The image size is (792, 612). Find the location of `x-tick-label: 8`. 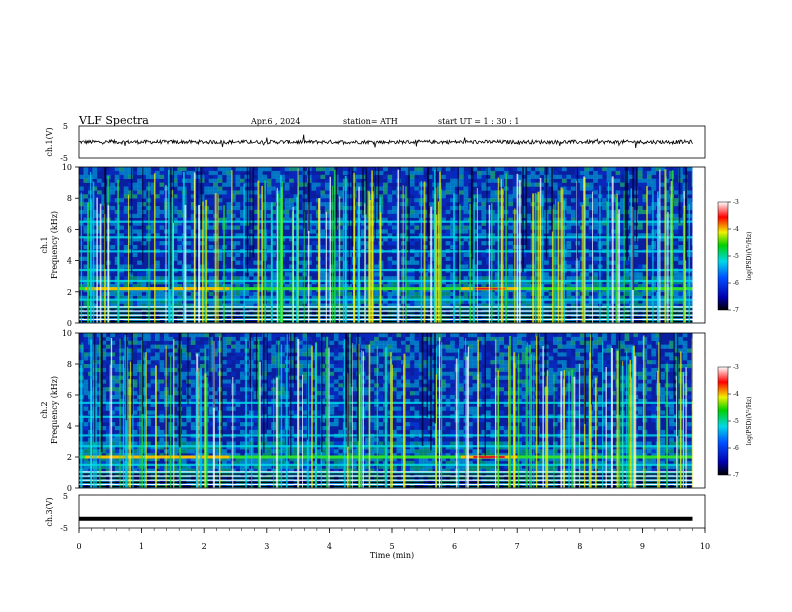

x-tick-label: 8 is located at coordinates (579, 546).